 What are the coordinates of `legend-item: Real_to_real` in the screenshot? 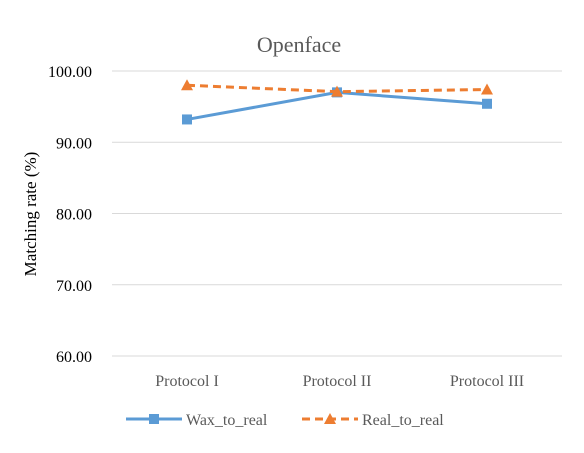 It's located at (373, 420).